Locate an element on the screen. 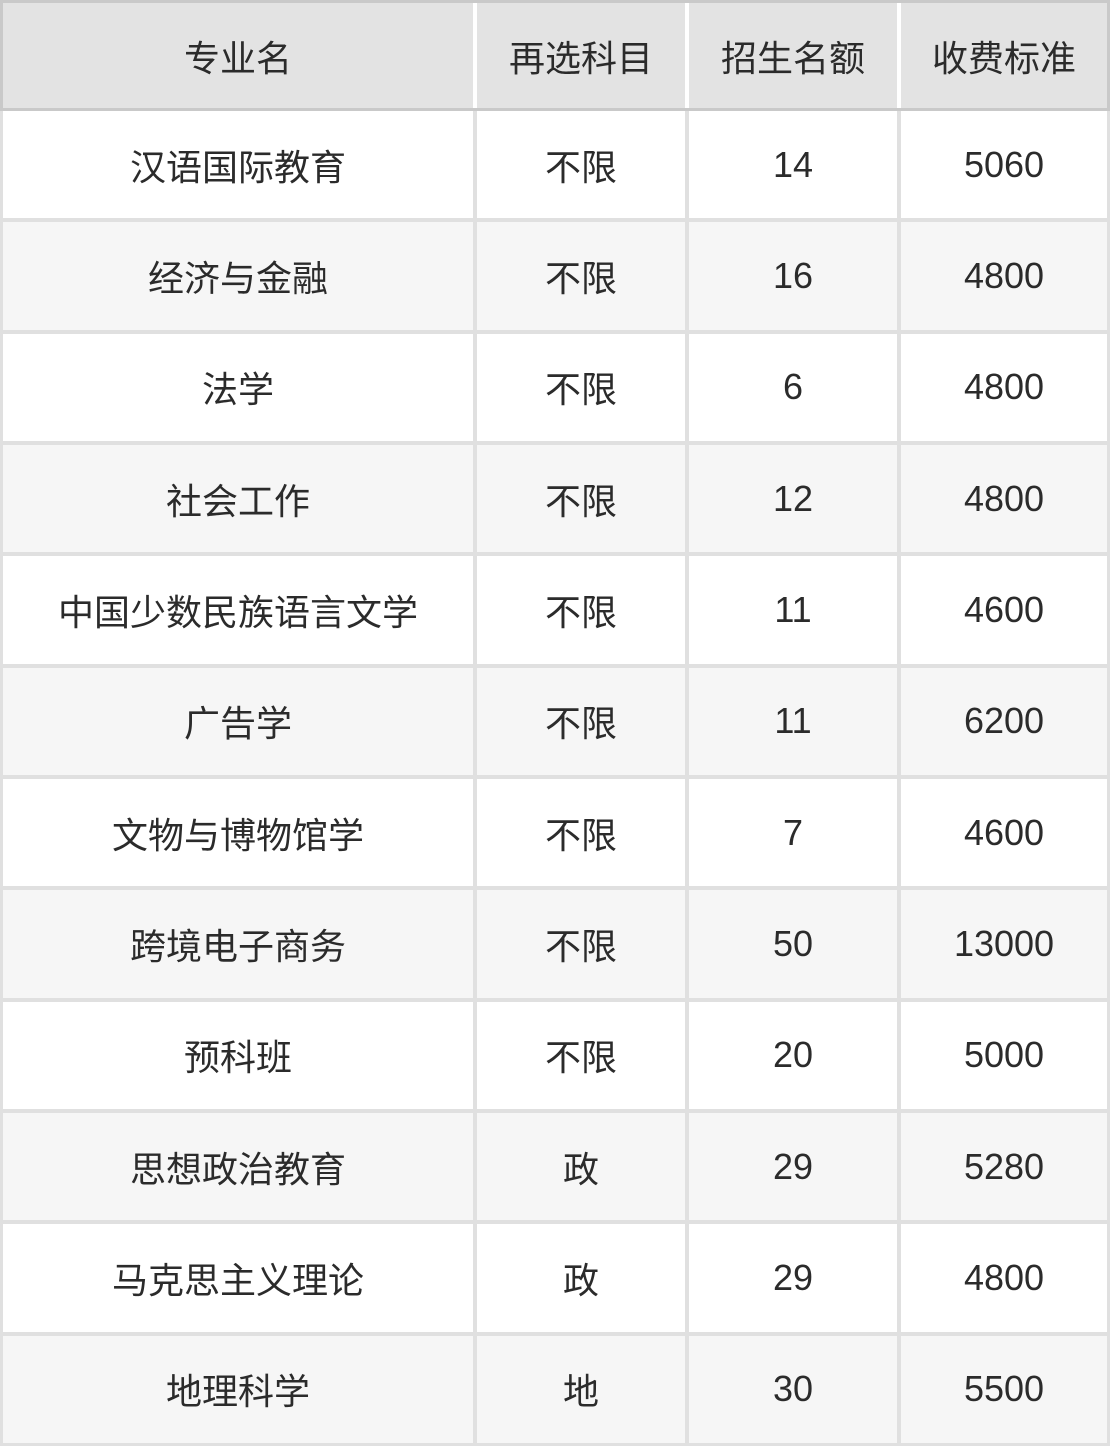 This screenshot has height=1446, width=1110. major-cell: 广告学 is located at coordinates (238, 721).